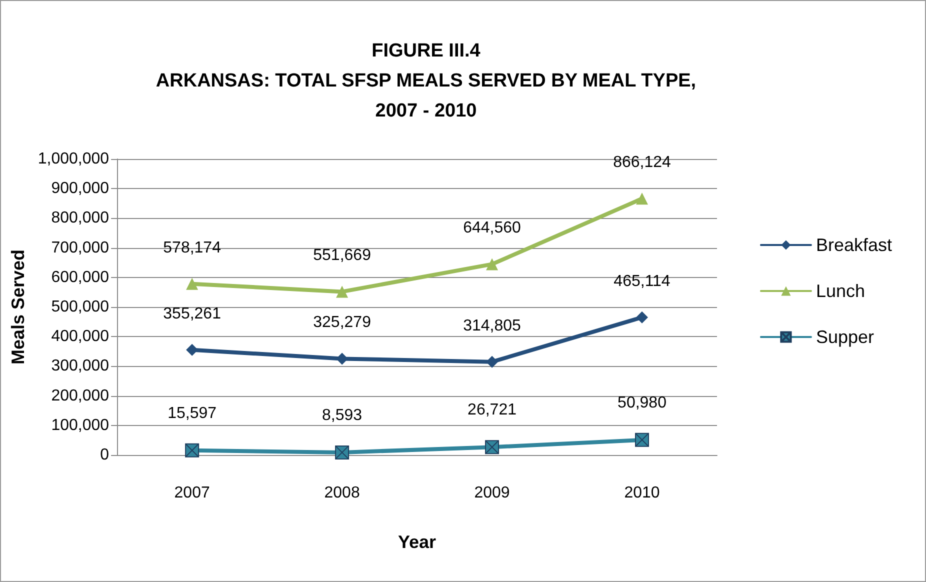 Image resolution: width=926 pixels, height=582 pixels. What do you see at coordinates (642, 403) in the screenshot?
I see `data-label: 50,980` at bounding box center [642, 403].